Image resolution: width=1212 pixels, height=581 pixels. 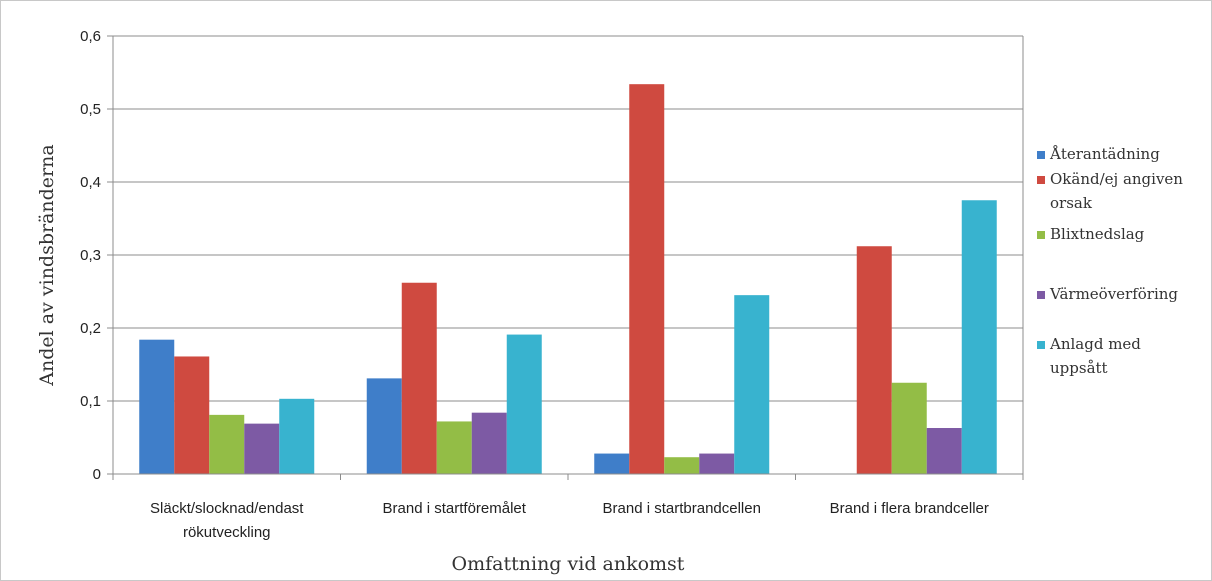 I want to click on x-axis-title: Omfattning vid ankomst, so click(x=568, y=564).